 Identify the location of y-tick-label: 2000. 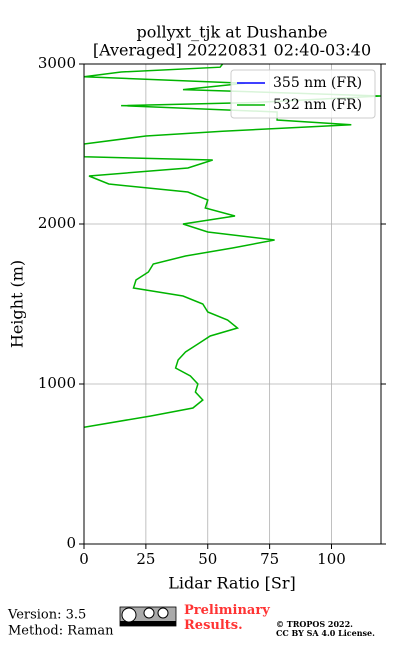
(57, 223).